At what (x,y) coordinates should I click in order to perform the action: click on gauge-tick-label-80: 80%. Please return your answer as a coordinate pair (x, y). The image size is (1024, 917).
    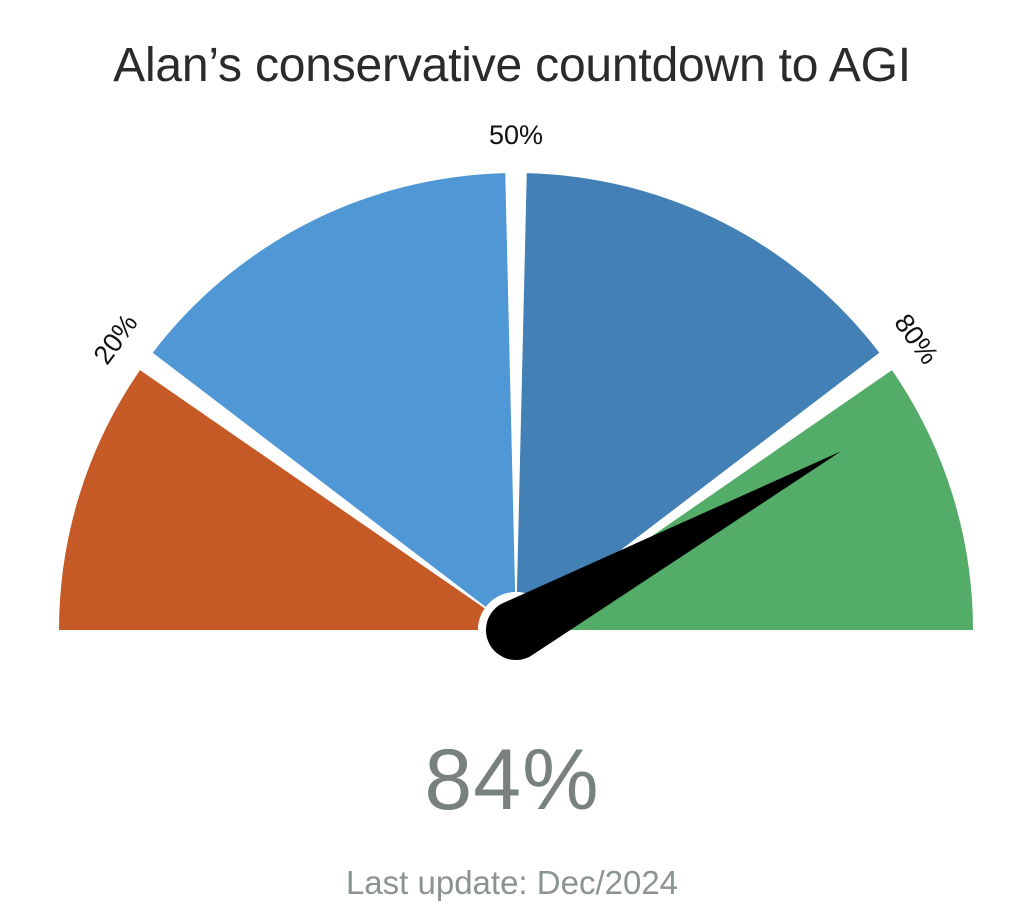
    Looking at the image, I should click on (916, 338).